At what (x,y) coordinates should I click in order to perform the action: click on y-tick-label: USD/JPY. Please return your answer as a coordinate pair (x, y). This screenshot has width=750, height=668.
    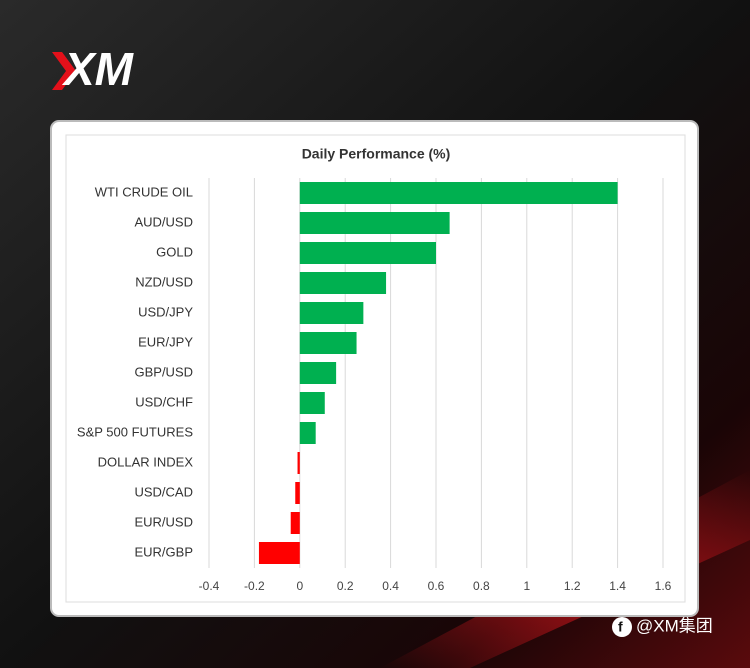
    Looking at the image, I should click on (165, 311).